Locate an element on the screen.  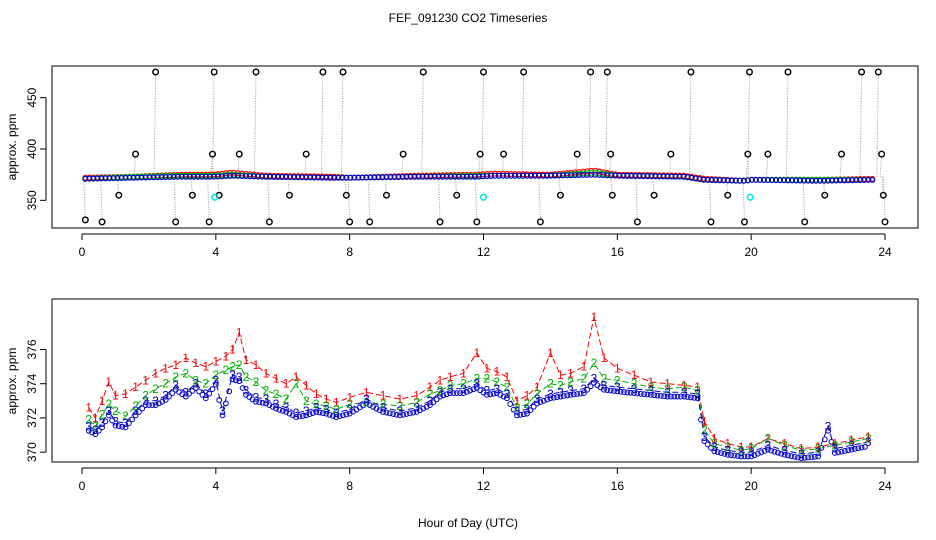
cyan-point is located at coordinates (483, 197).